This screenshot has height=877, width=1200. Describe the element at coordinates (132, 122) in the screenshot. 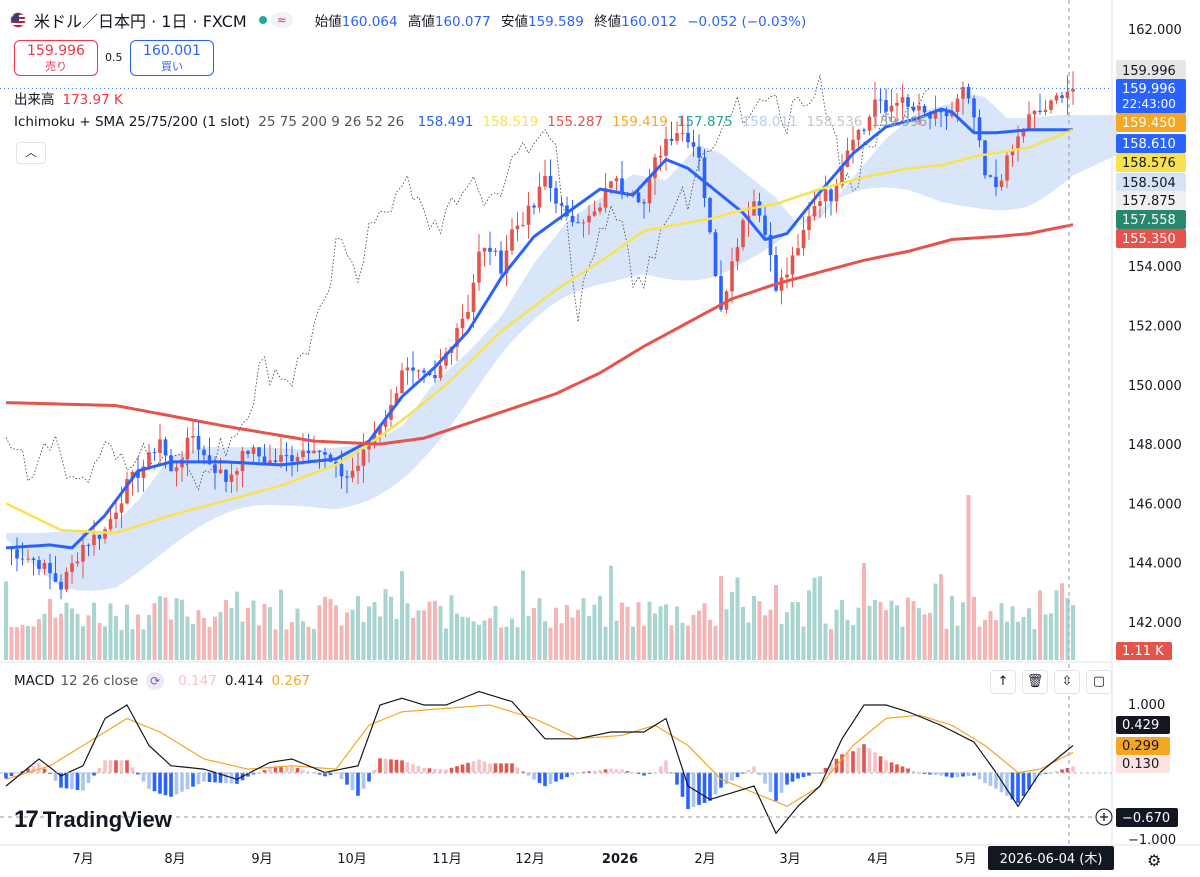

I see `ichimoku-label: Ichimoku + SMA 25/75/200 (1 slot)` at that location.